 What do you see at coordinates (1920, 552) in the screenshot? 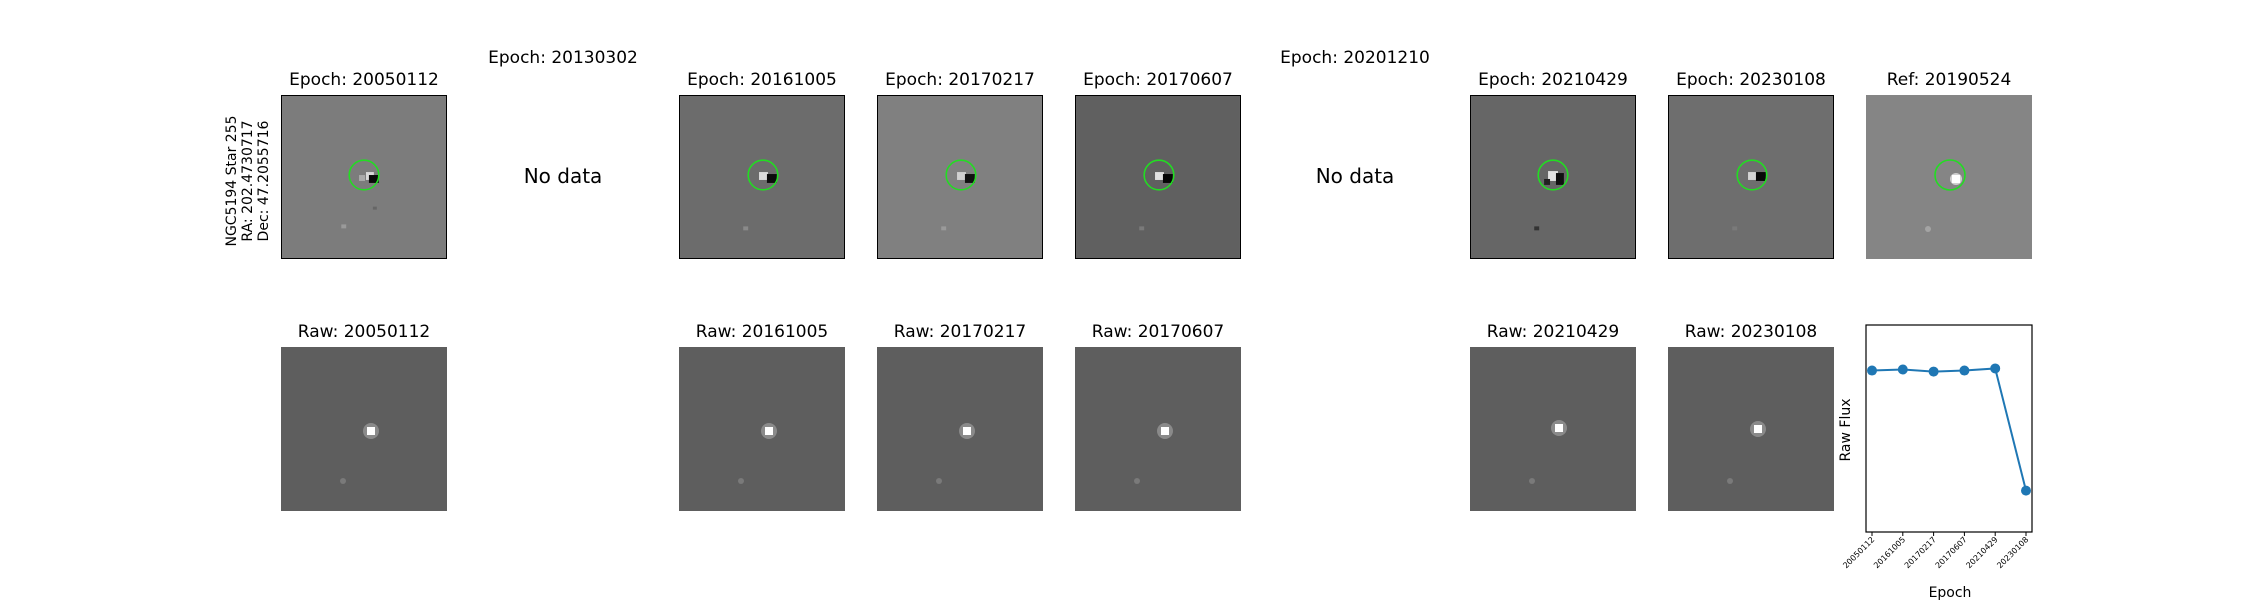
I see `x-tick-label: 20170217` at bounding box center [1920, 552].